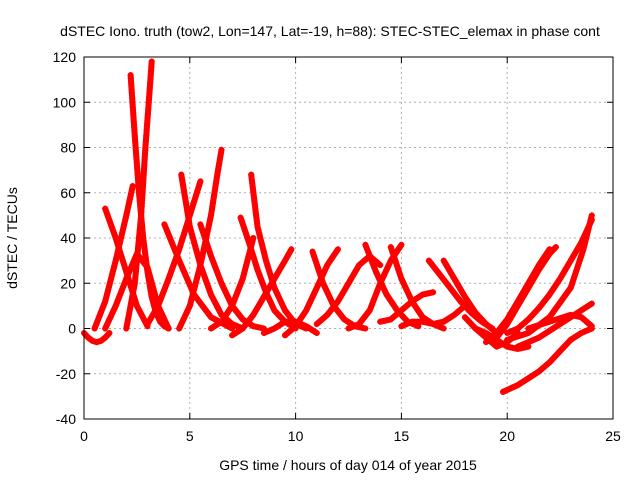 Image resolution: width=640 pixels, height=480 pixels. I want to click on x-tick-label: 5, so click(190, 436).